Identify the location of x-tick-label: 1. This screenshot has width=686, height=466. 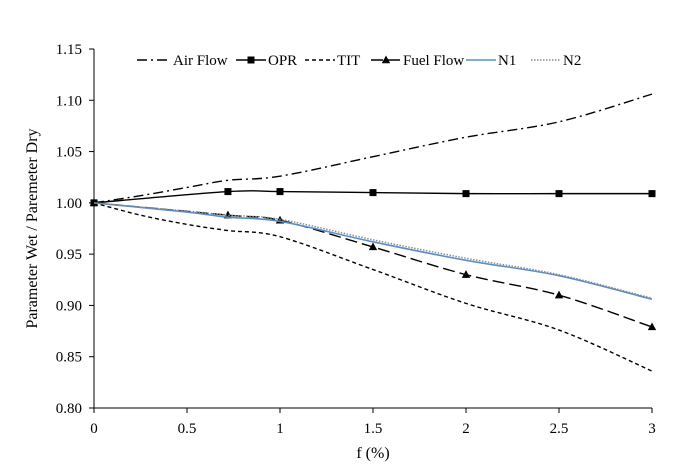
(280, 429).